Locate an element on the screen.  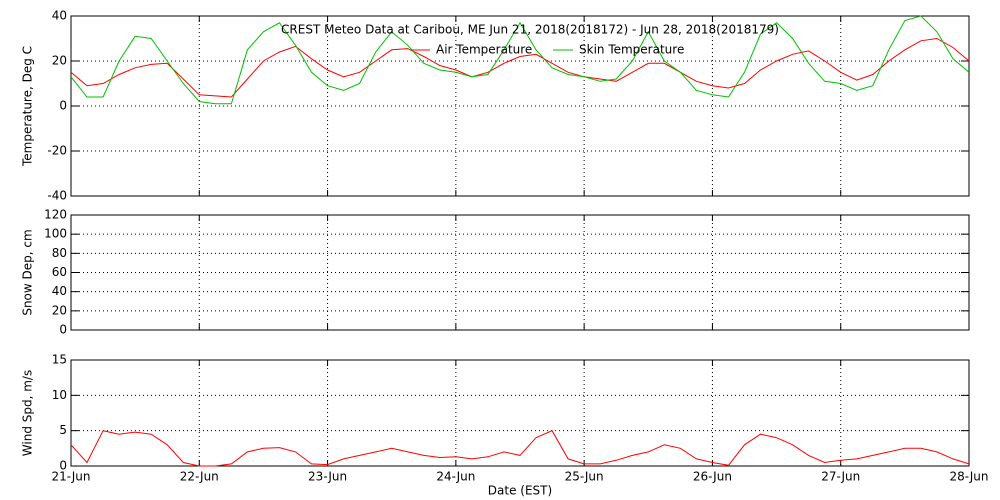
x-tick-label: 25-Jun is located at coordinates (584, 477).